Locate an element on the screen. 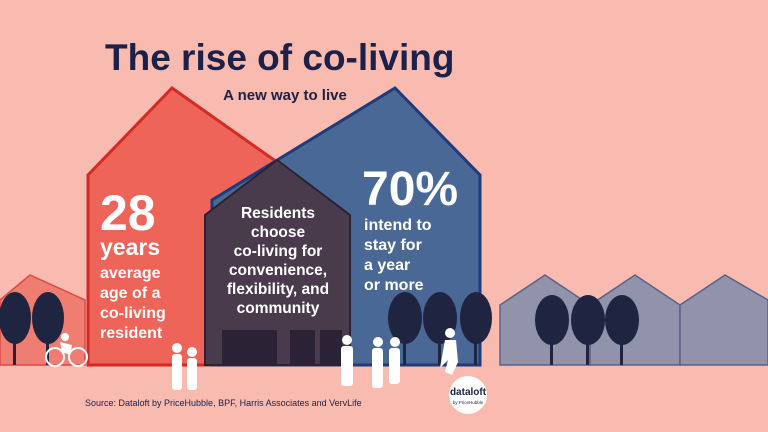 The width and height of the screenshot is (768, 432). overlap-house is located at coordinates (277, 262).